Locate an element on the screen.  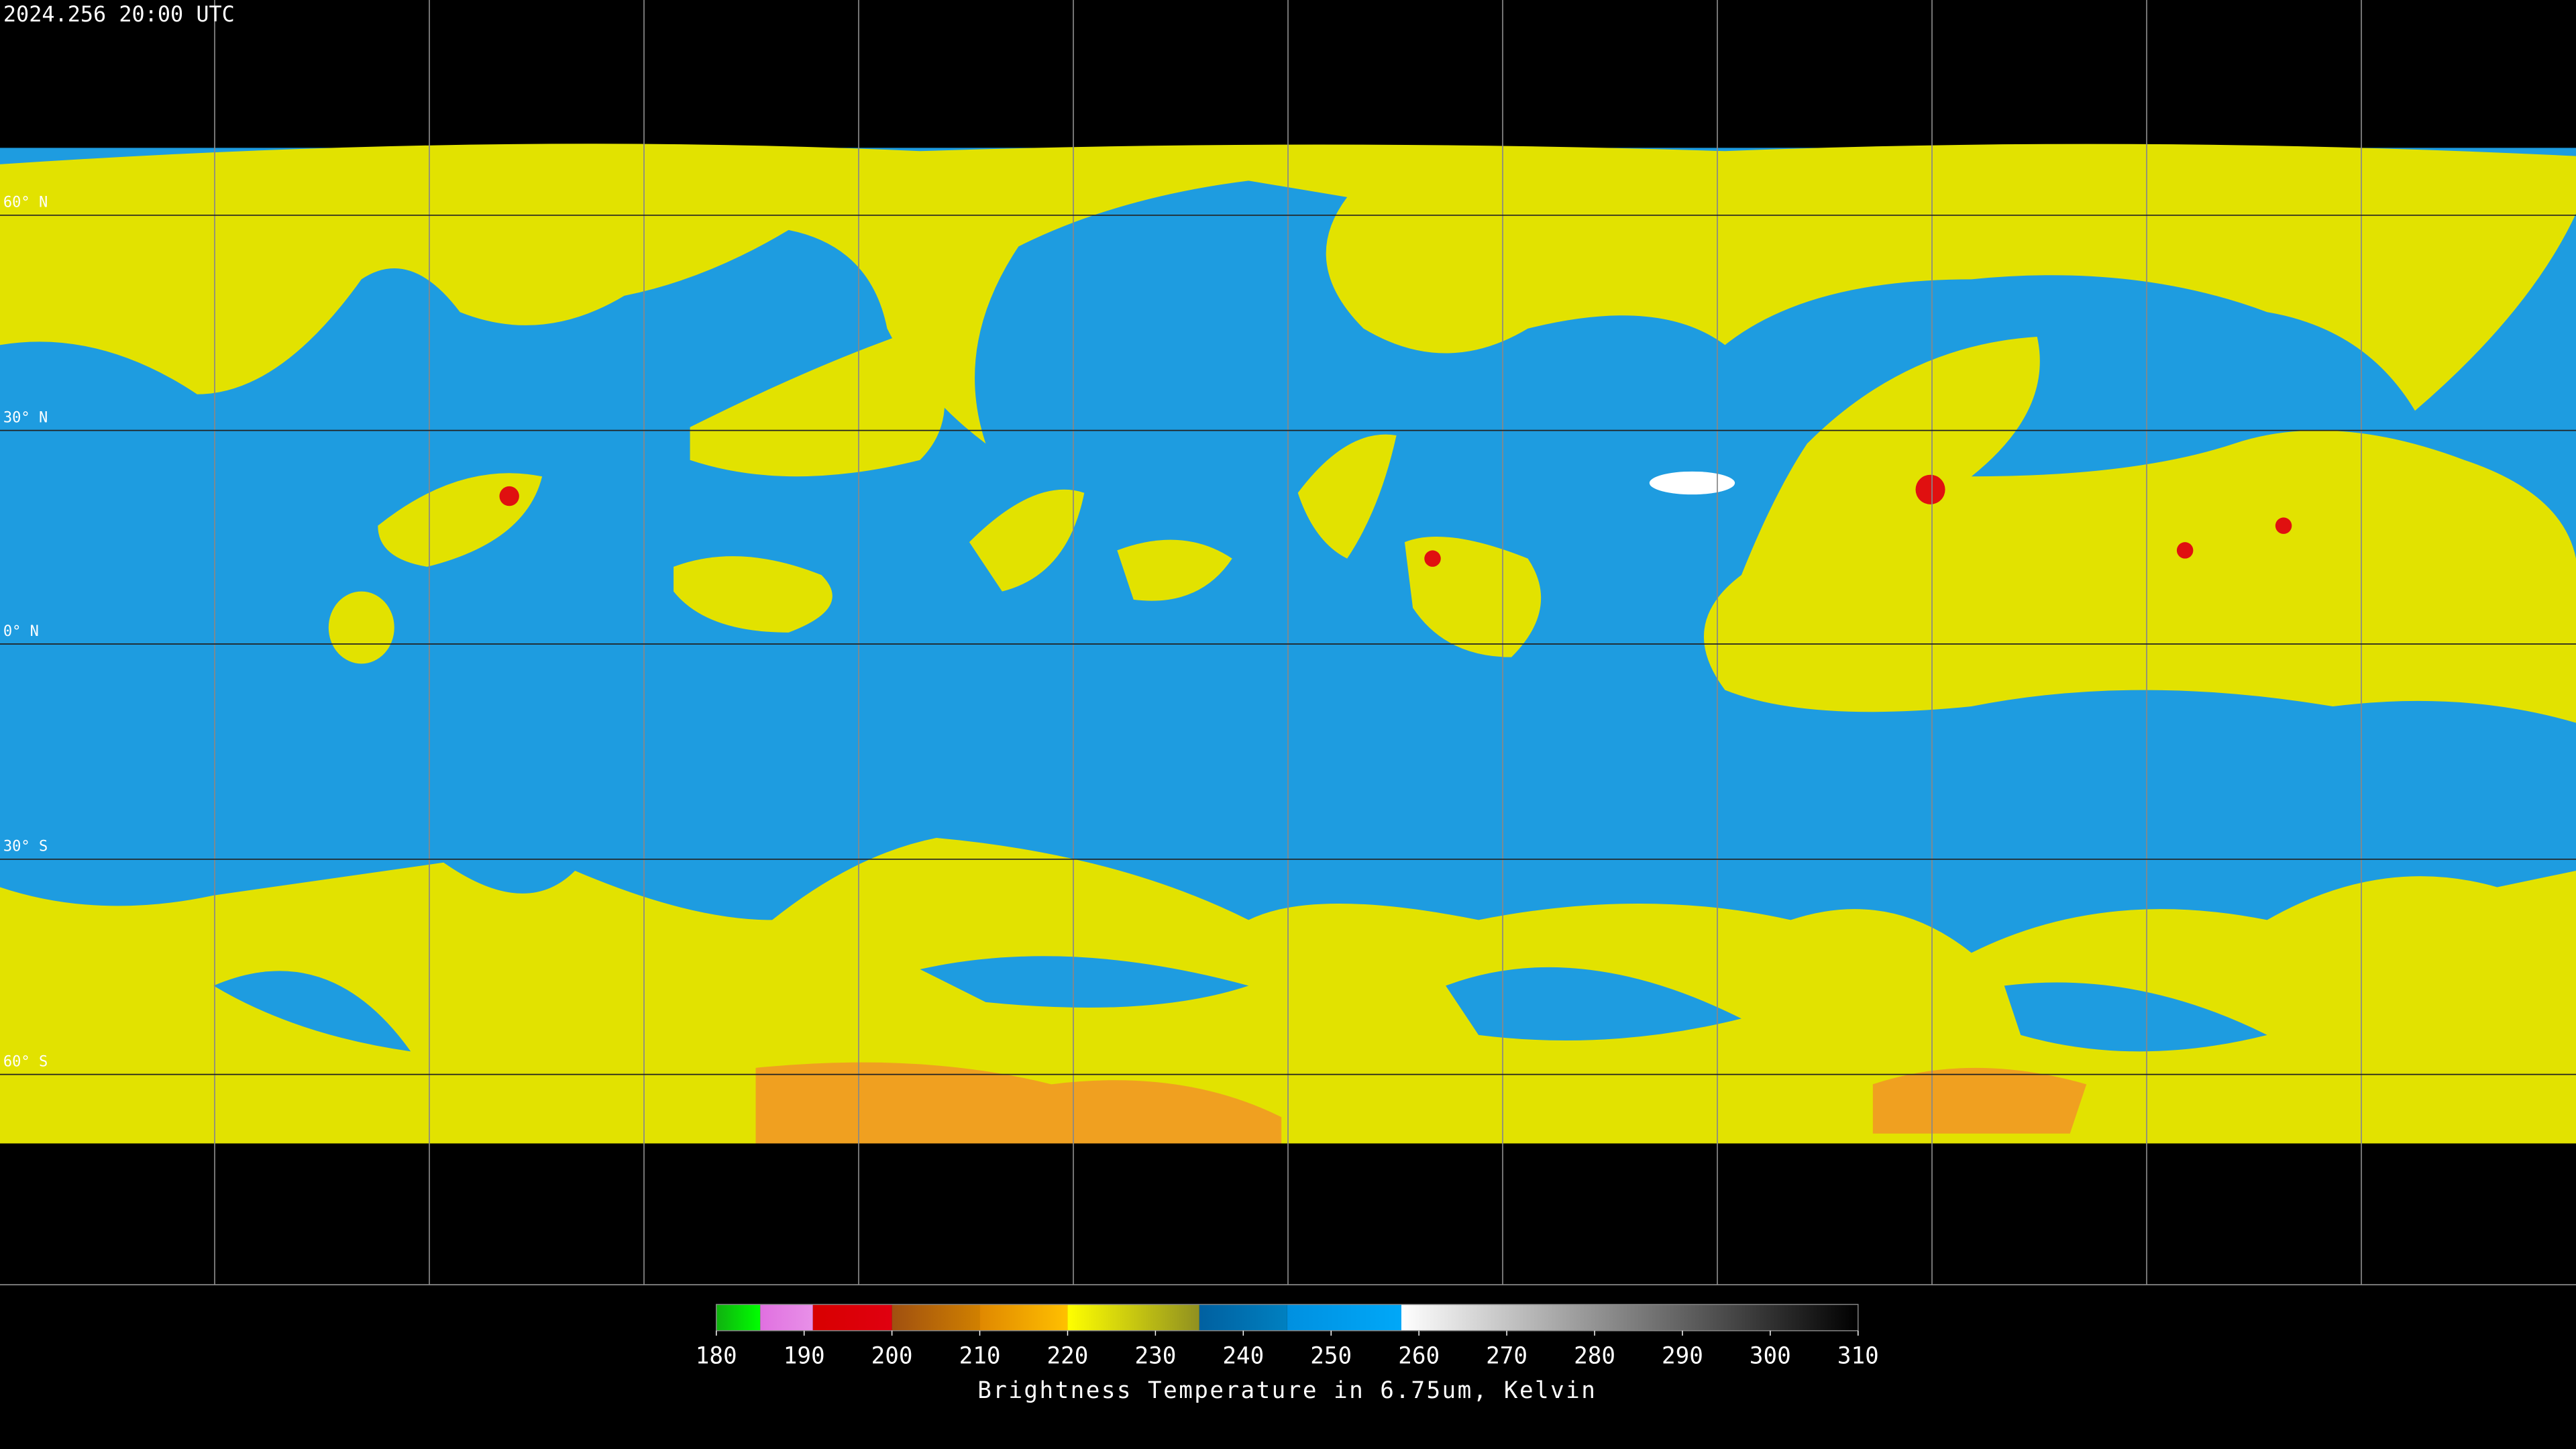
colorbar-tick-label: 180 is located at coordinates (716, 1356).